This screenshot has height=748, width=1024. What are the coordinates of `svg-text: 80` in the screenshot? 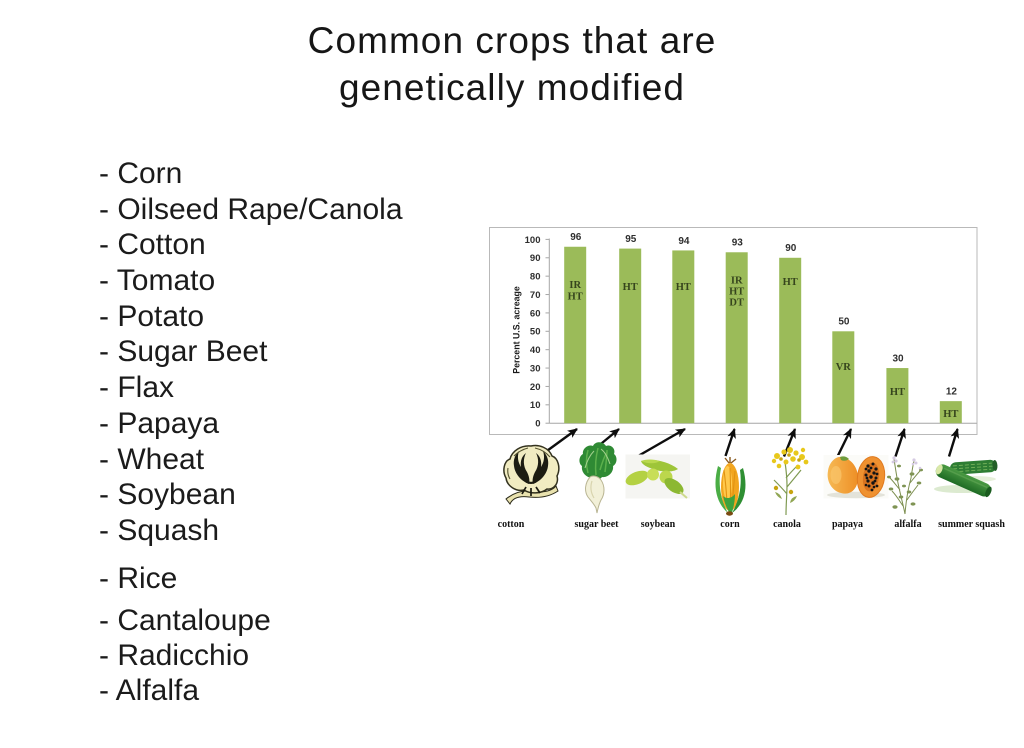 It's located at (535, 277).